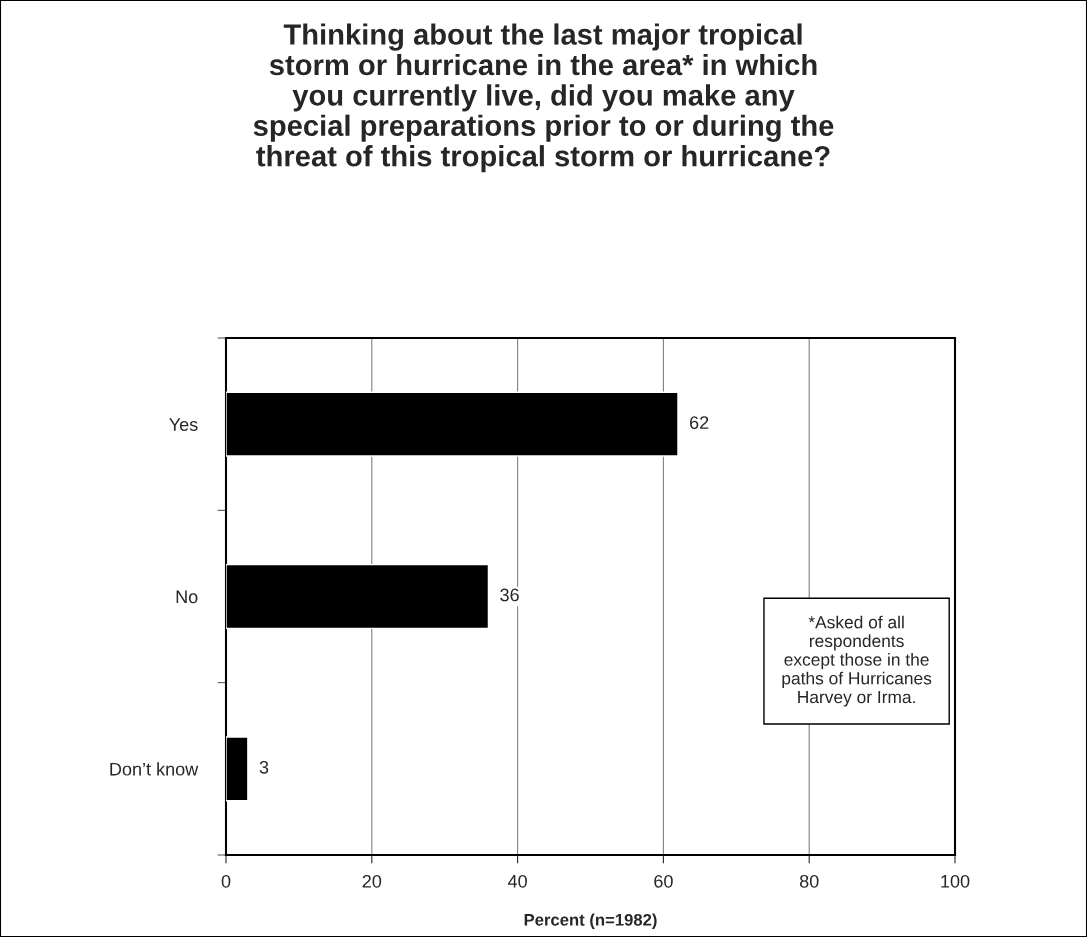  Describe the element at coordinates (809, 881) in the screenshot. I see `x-tick-label: 80` at that location.